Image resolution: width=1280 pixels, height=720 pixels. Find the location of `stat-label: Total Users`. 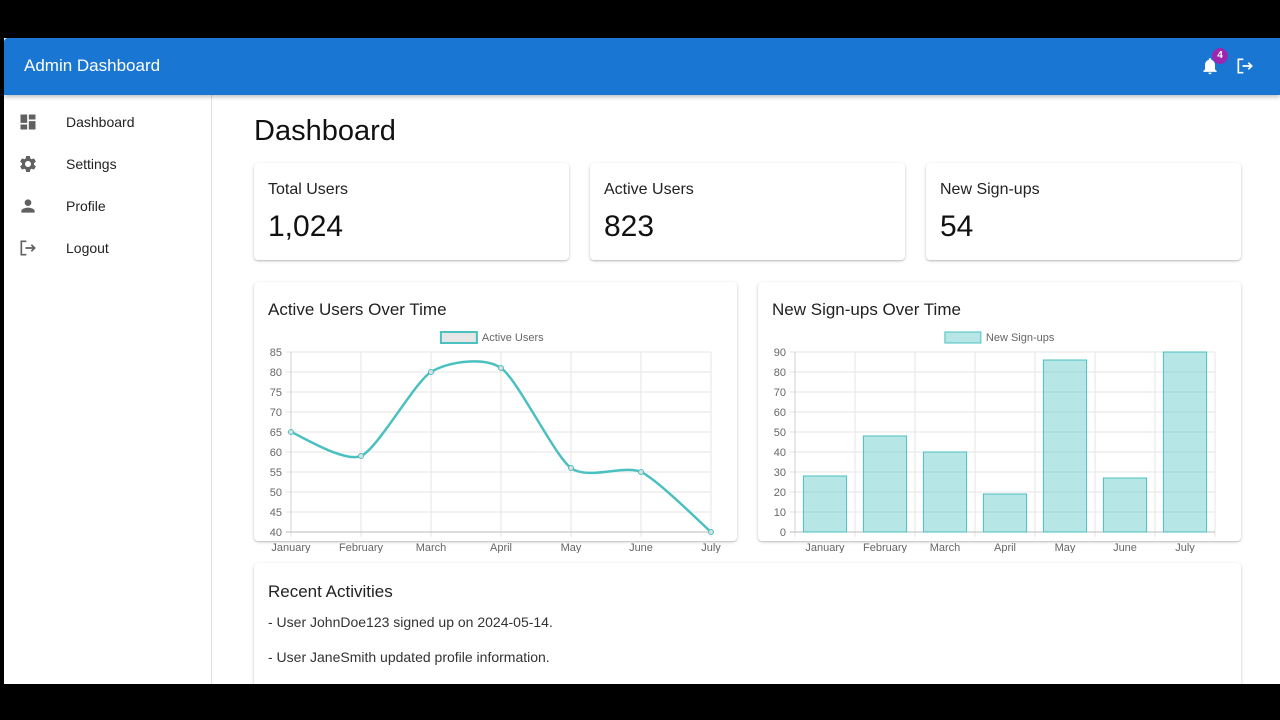

stat-label: Total Users is located at coordinates (308, 189).